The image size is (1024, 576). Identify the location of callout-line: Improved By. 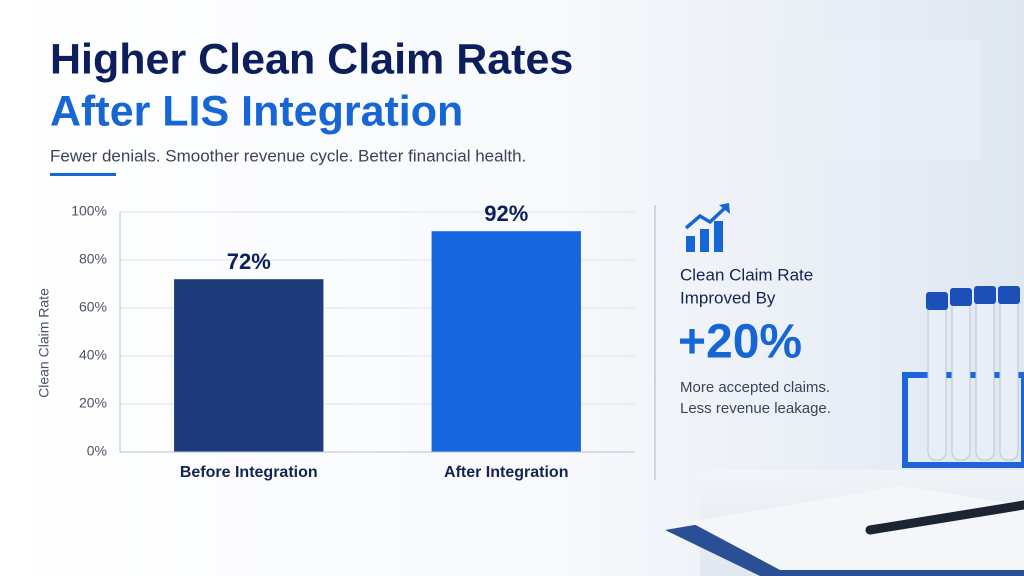
(728, 297).